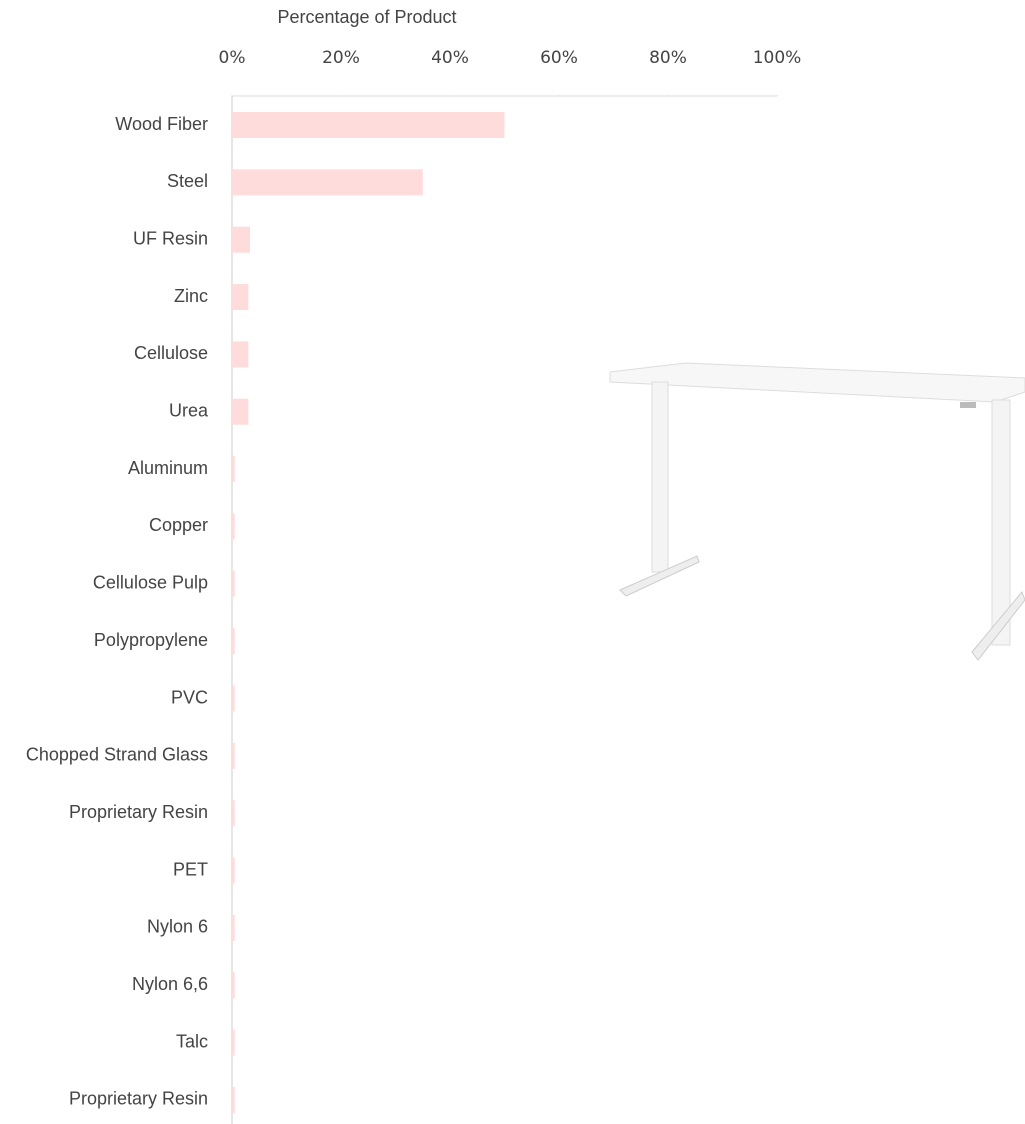 This screenshot has width=1025, height=1124. Describe the element at coordinates (178, 525) in the screenshot. I see `y-tick-label: Copper` at that location.